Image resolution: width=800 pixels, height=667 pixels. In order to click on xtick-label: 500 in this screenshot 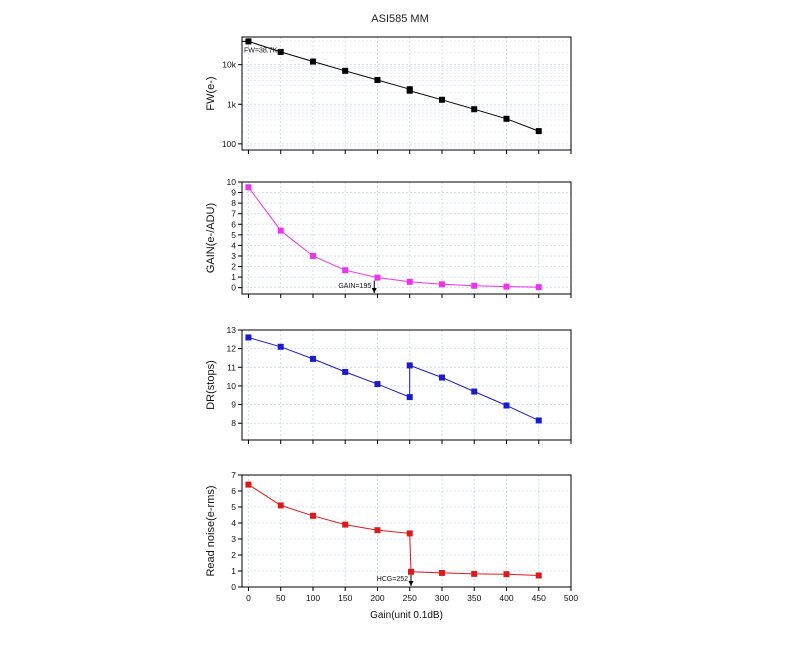, I will do `click(571, 598)`.